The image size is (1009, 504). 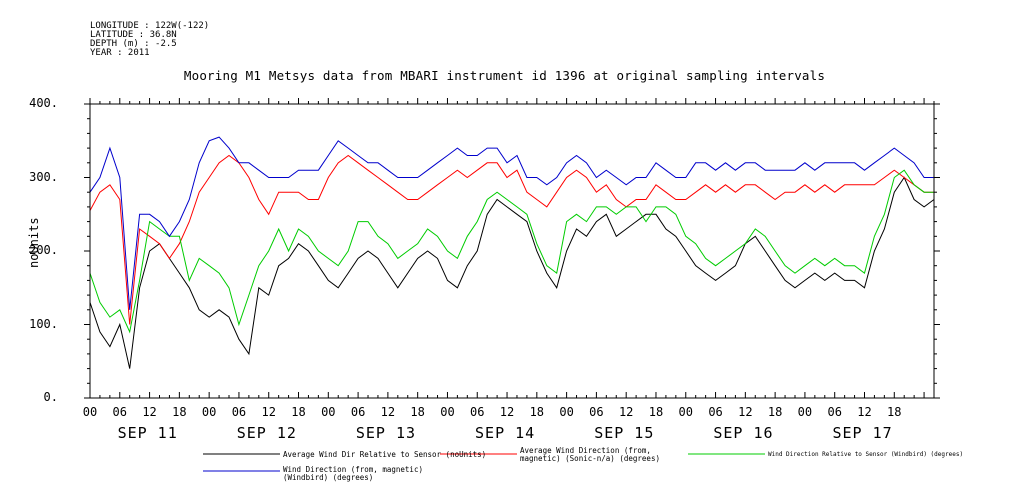 What do you see at coordinates (150, 26) in the screenshot?
I see `longitude-label: LONGITUDE : 122W(-122)` at bounding box center [150, 26].